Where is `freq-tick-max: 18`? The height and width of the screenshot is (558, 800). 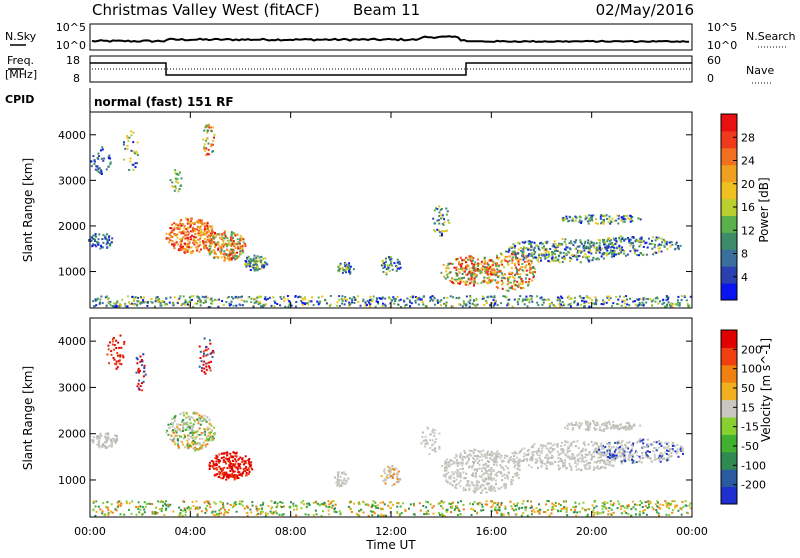 freq-tick-max: 18 is located at coordinates (73, 60).